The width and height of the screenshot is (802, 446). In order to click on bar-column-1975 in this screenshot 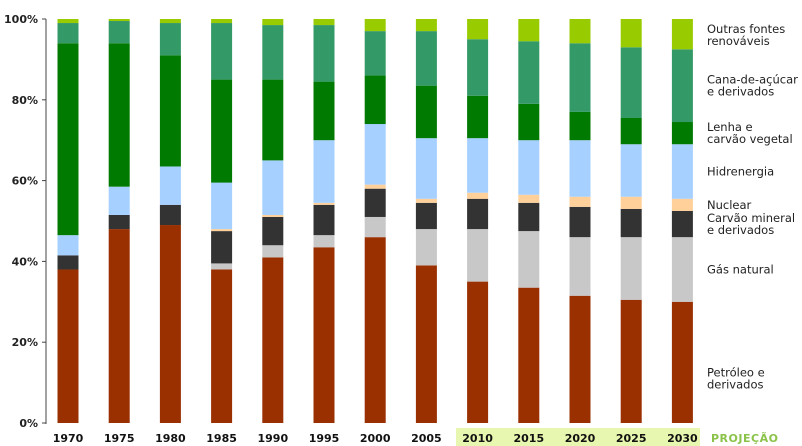, I will do `click(119, 221)`.